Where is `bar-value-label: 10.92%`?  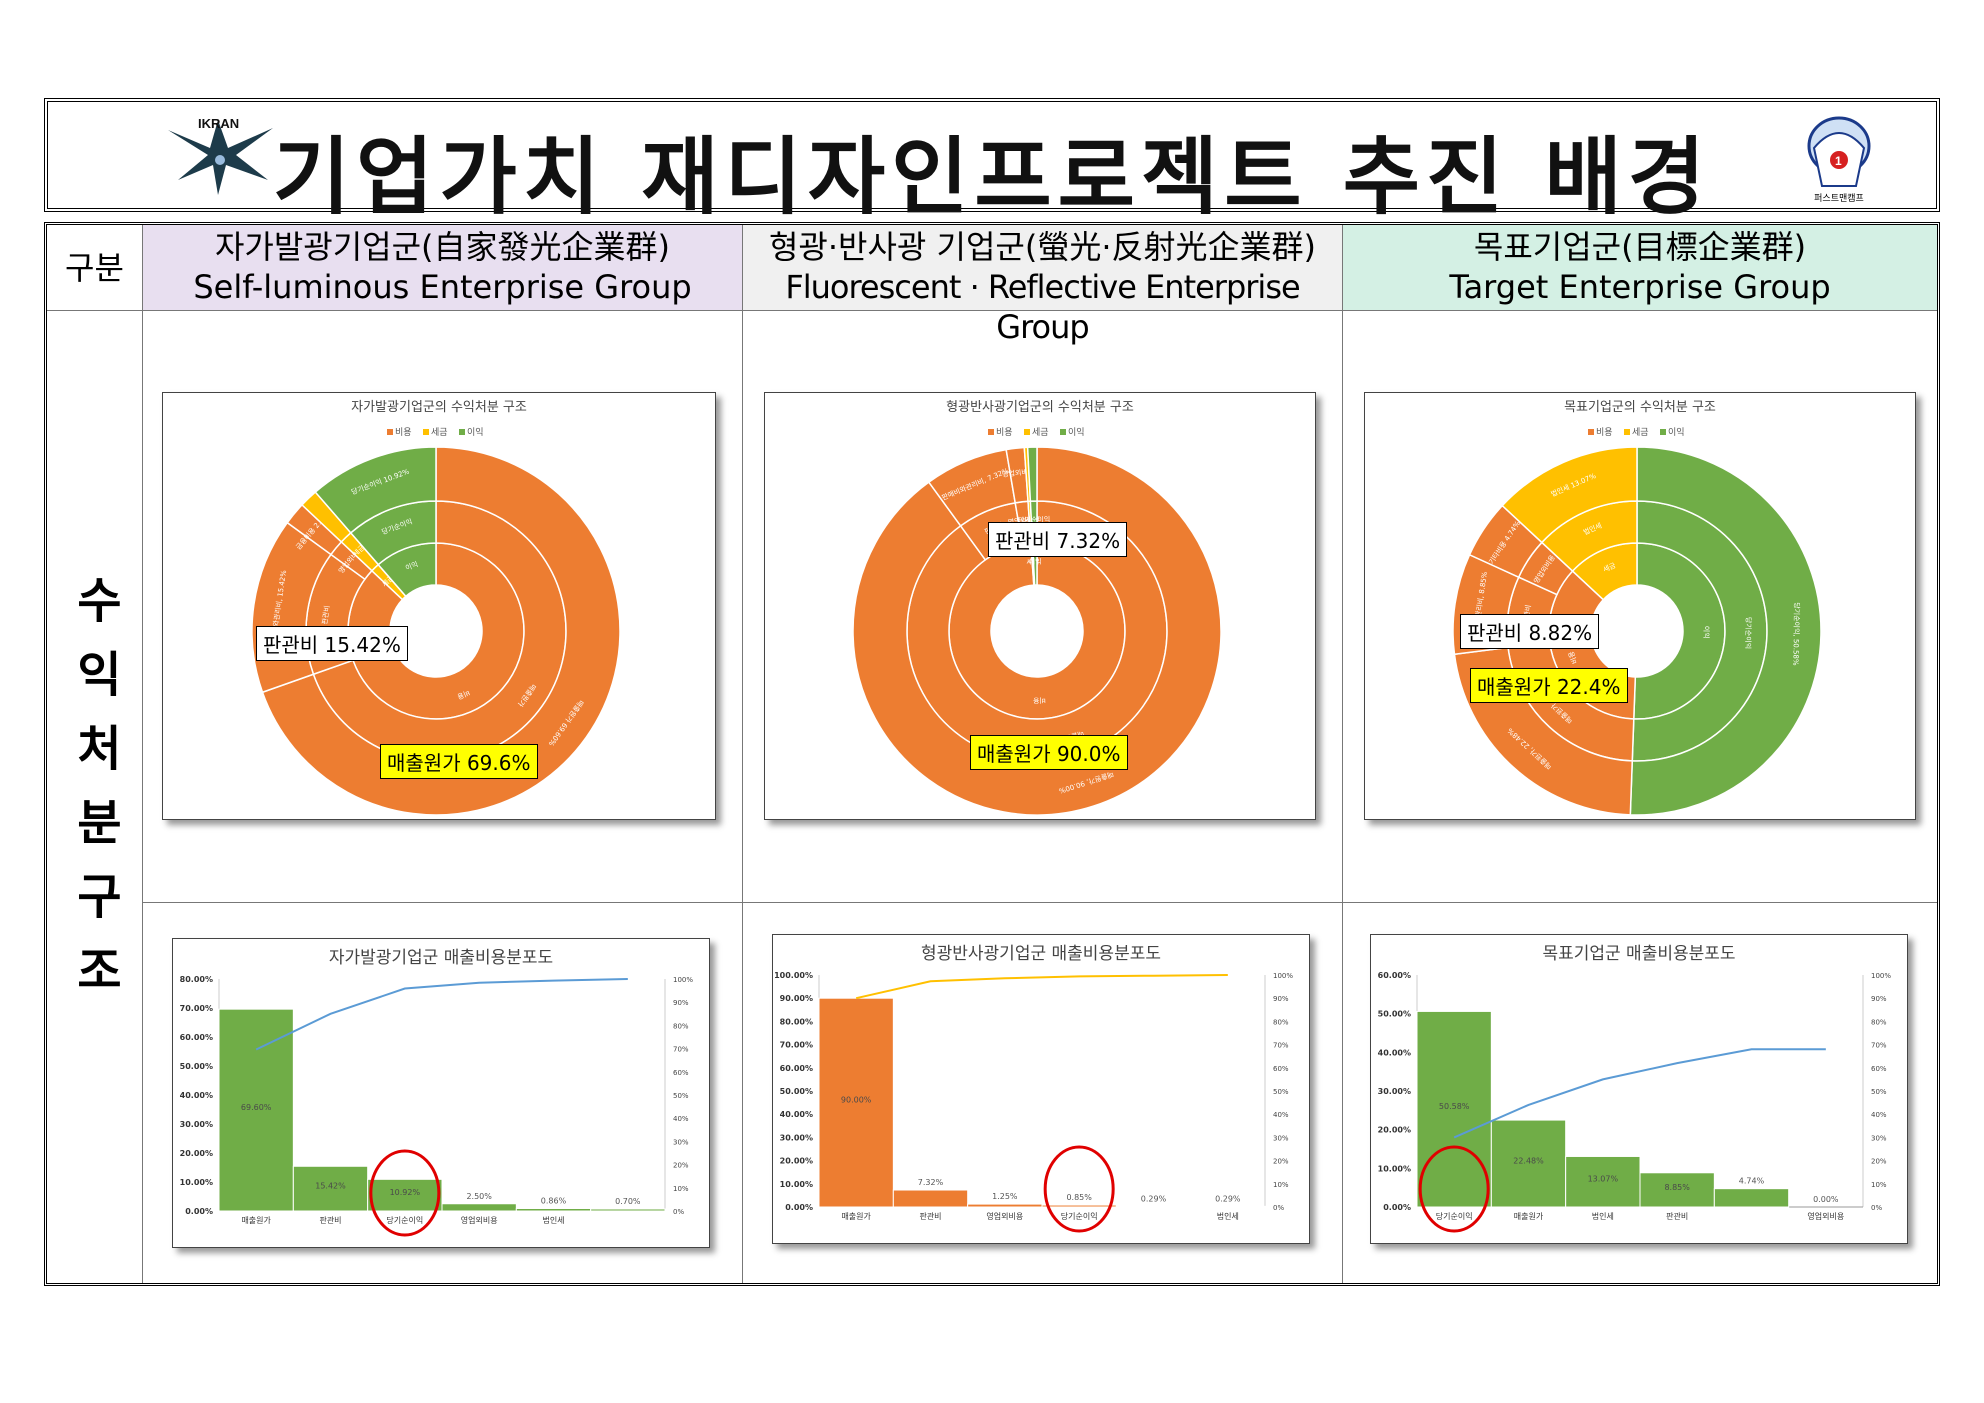
bar-value-label: 10.92% is located at coordinates (405, 1192).